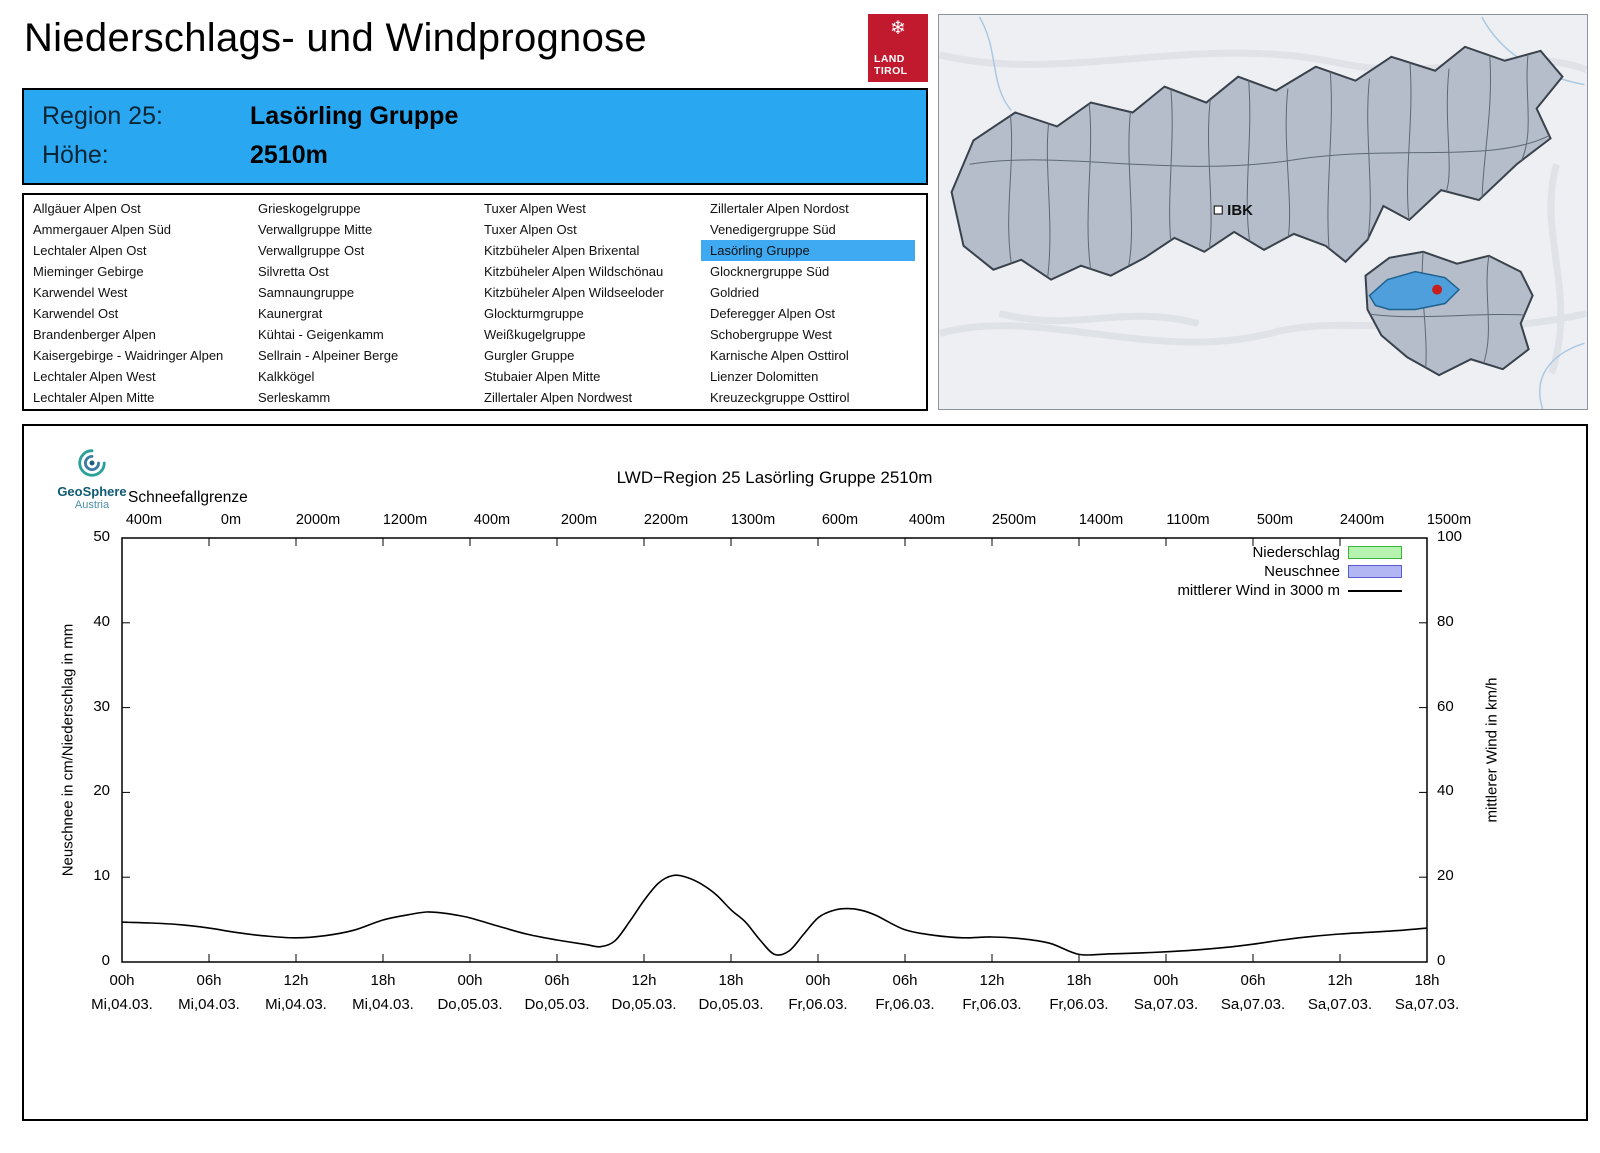  Describe the element at coordinates (562, 250) in the screenshot. I see `region-item: Kitzbüheler Alpen Brixental` at that location.